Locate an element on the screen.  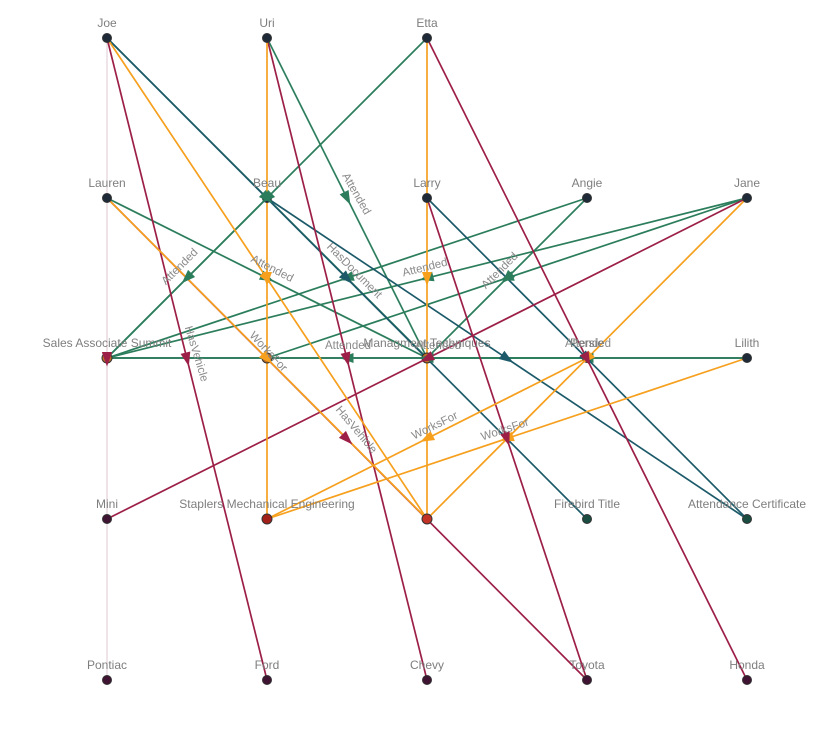
node-label-cert: Attendance Certificate is located at coordinates (747, 504).